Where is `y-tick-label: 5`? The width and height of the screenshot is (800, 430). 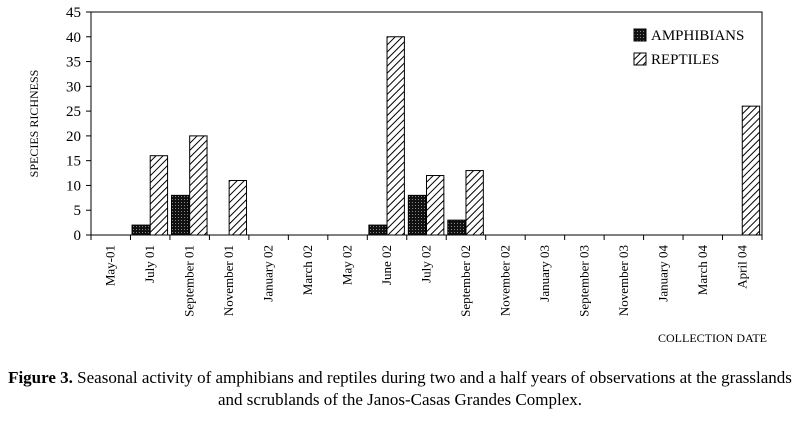
y-tick-label: 5 is located at coordinates (78, 211).